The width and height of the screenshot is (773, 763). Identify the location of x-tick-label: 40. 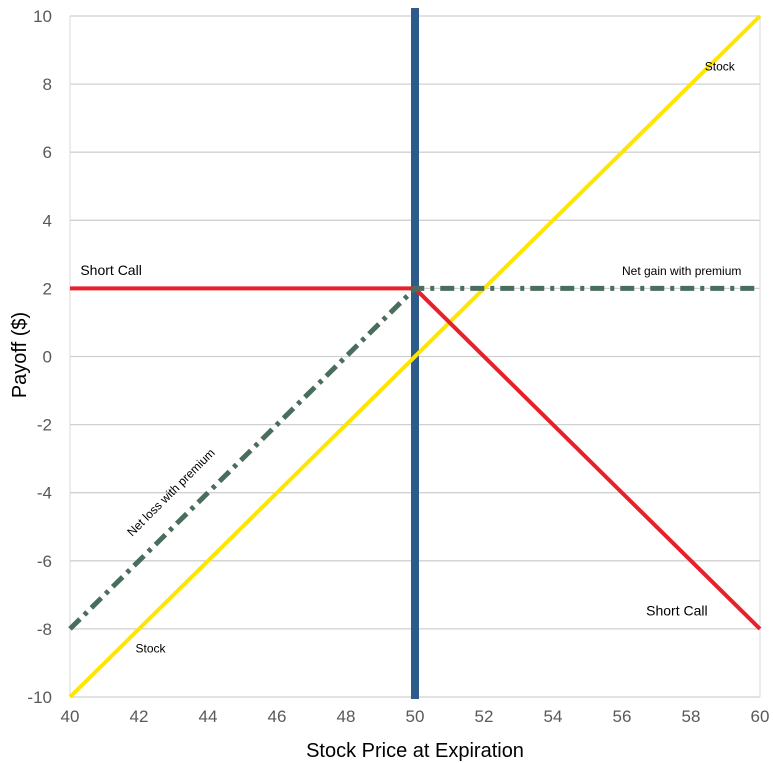
(70, 716).